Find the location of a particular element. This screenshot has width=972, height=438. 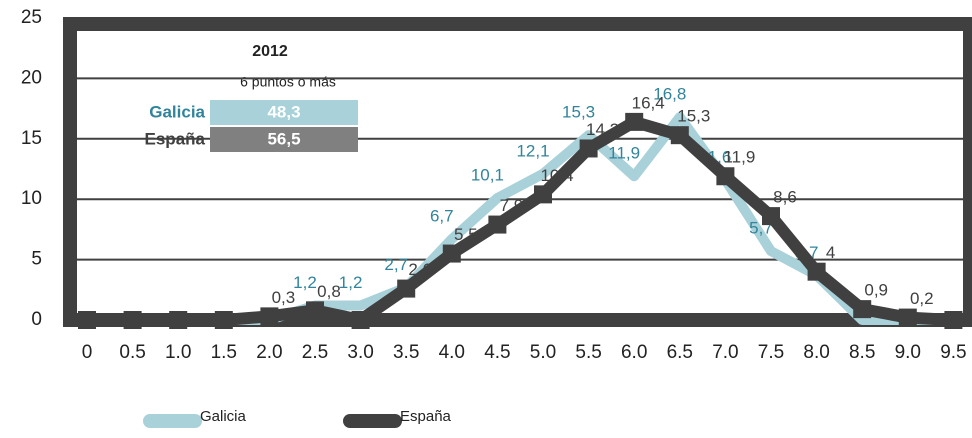

data-label: 14,2 is located at coordinates (602, 129).